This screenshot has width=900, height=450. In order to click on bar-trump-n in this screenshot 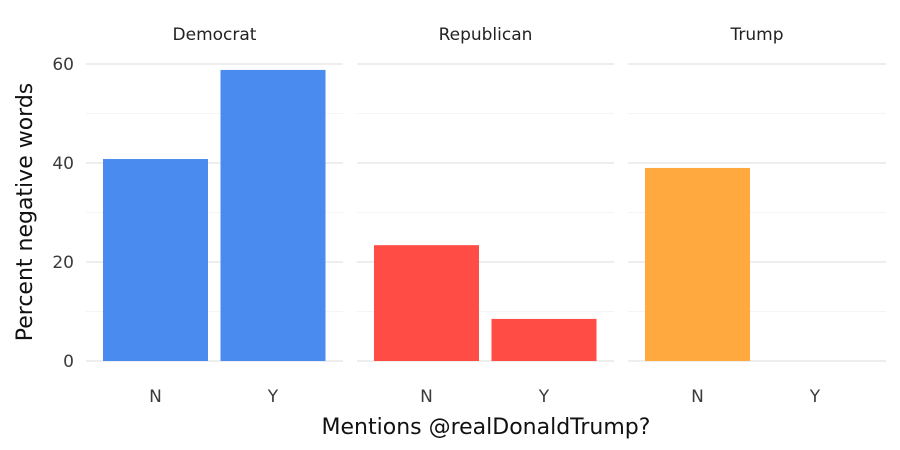, I will do `click(697, 264)`.